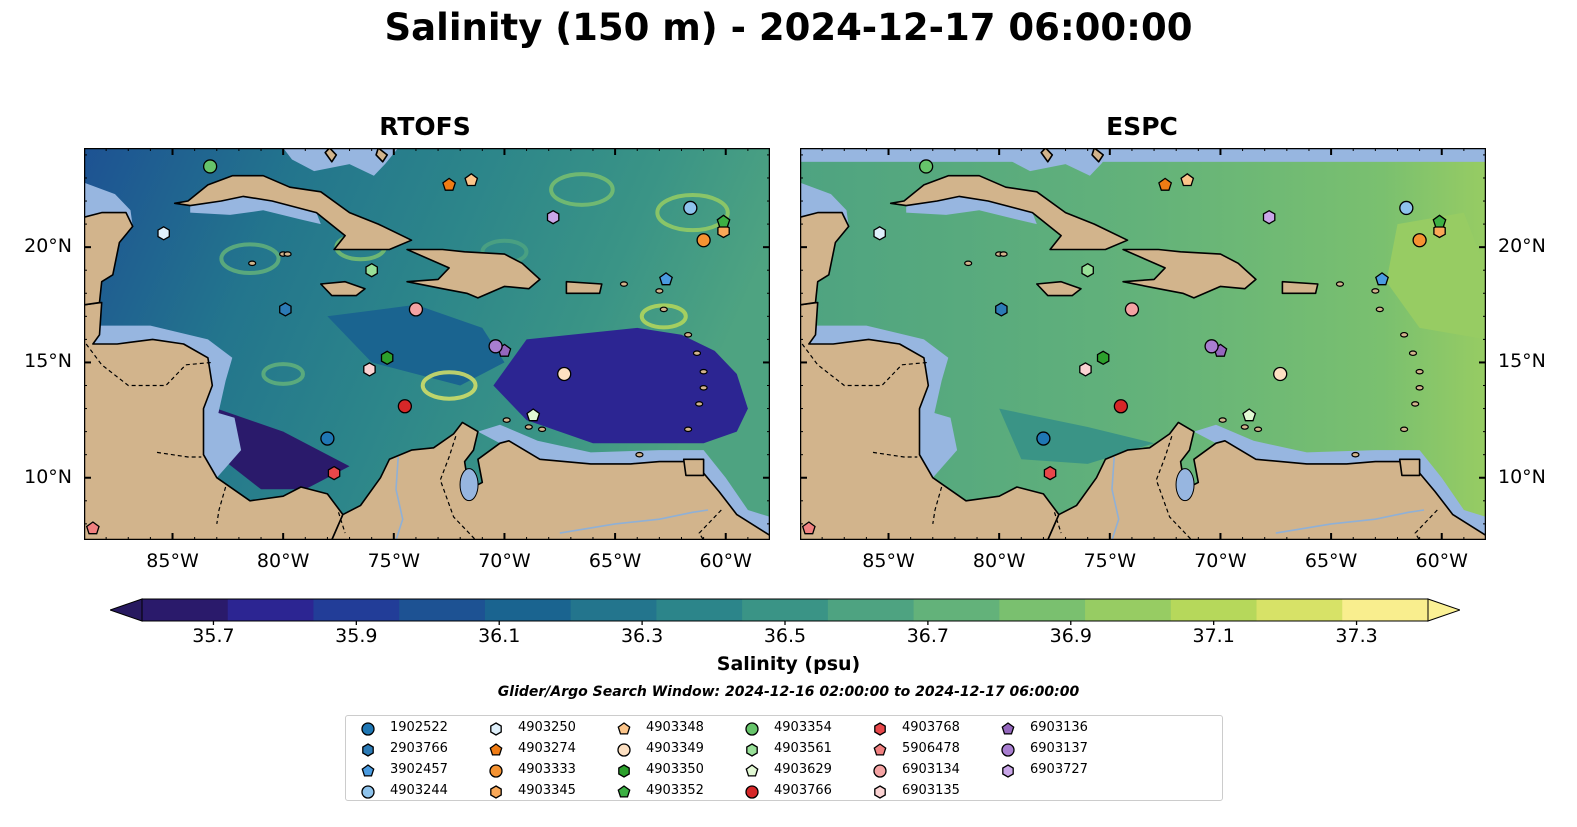  I want to click on legend-label: 6903136, so click(1059, 727).